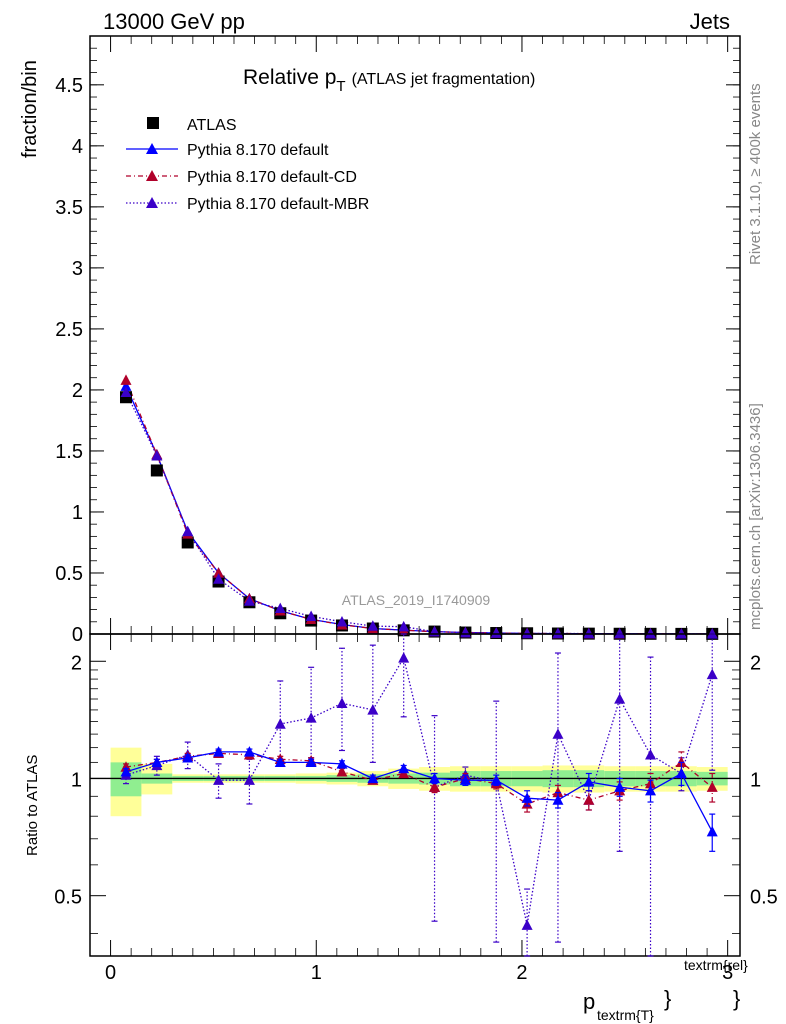  Describe the element at coordinates (153, 123) in the screenshot. I see `legend-marker-atlas` at that location.